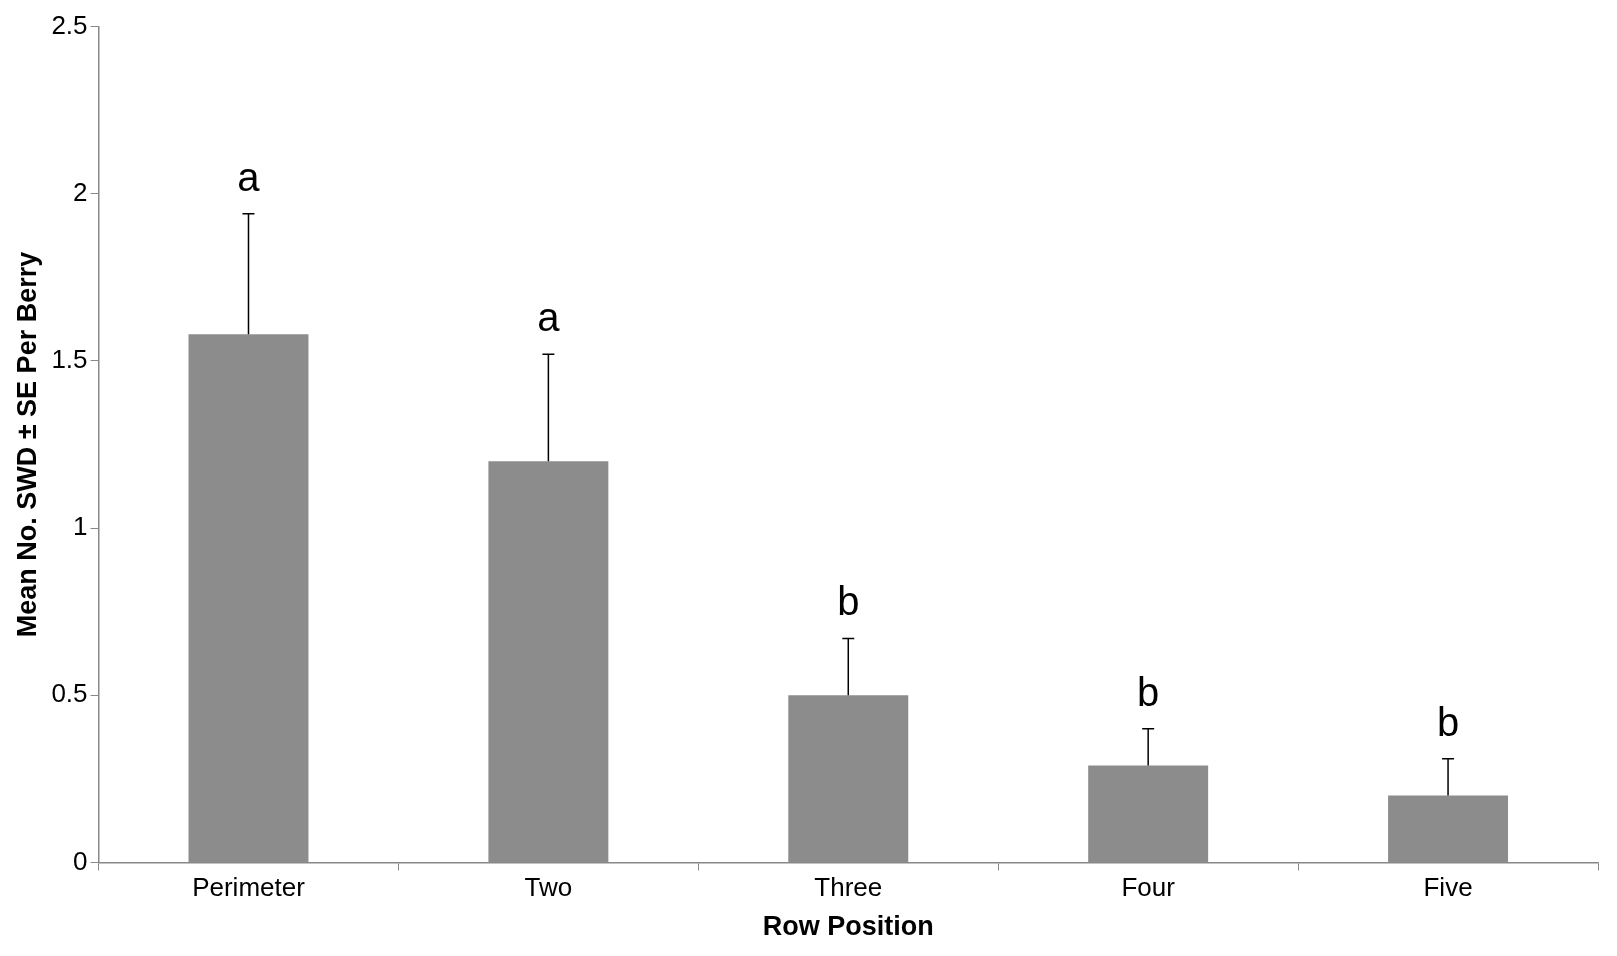 This screenshot has height=956, width=1617. What do you see at coordinates (548, 887) in the screenshot?
I see `x-tick-label: Two` at bounding box center [548, 887].